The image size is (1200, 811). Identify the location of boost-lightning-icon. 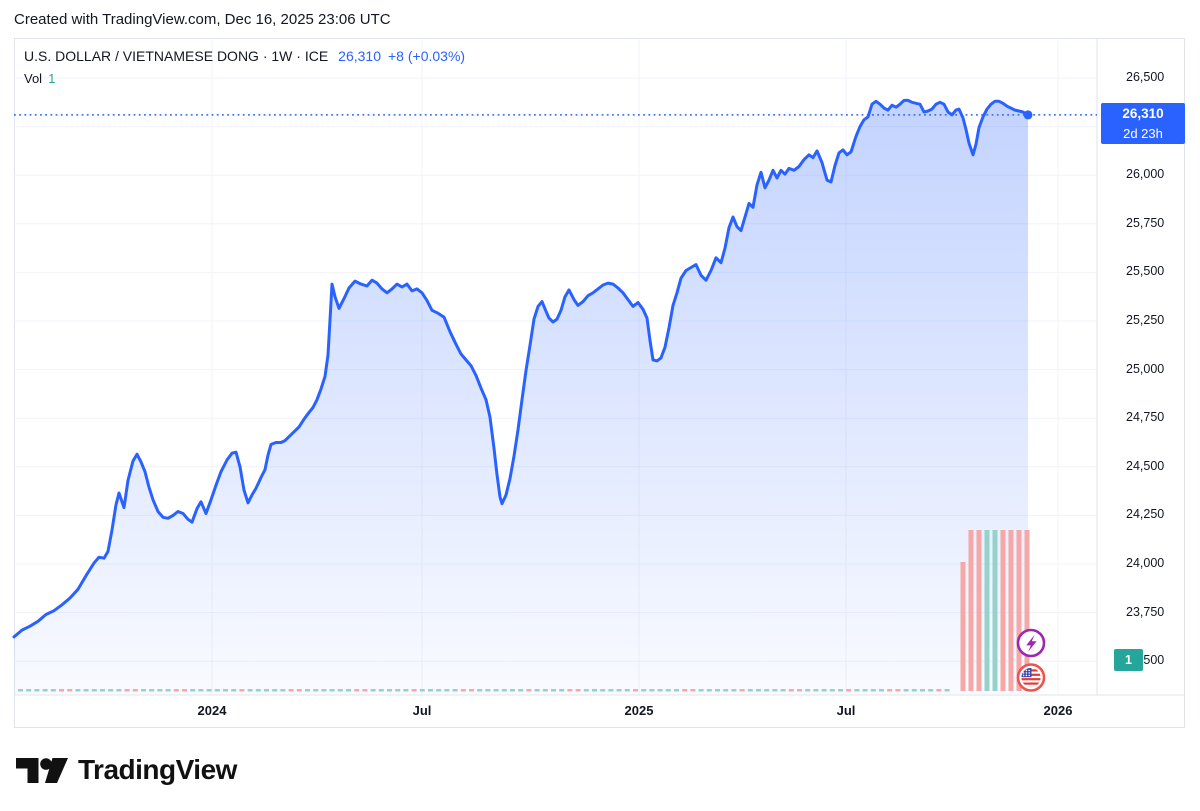
(1031, 643).